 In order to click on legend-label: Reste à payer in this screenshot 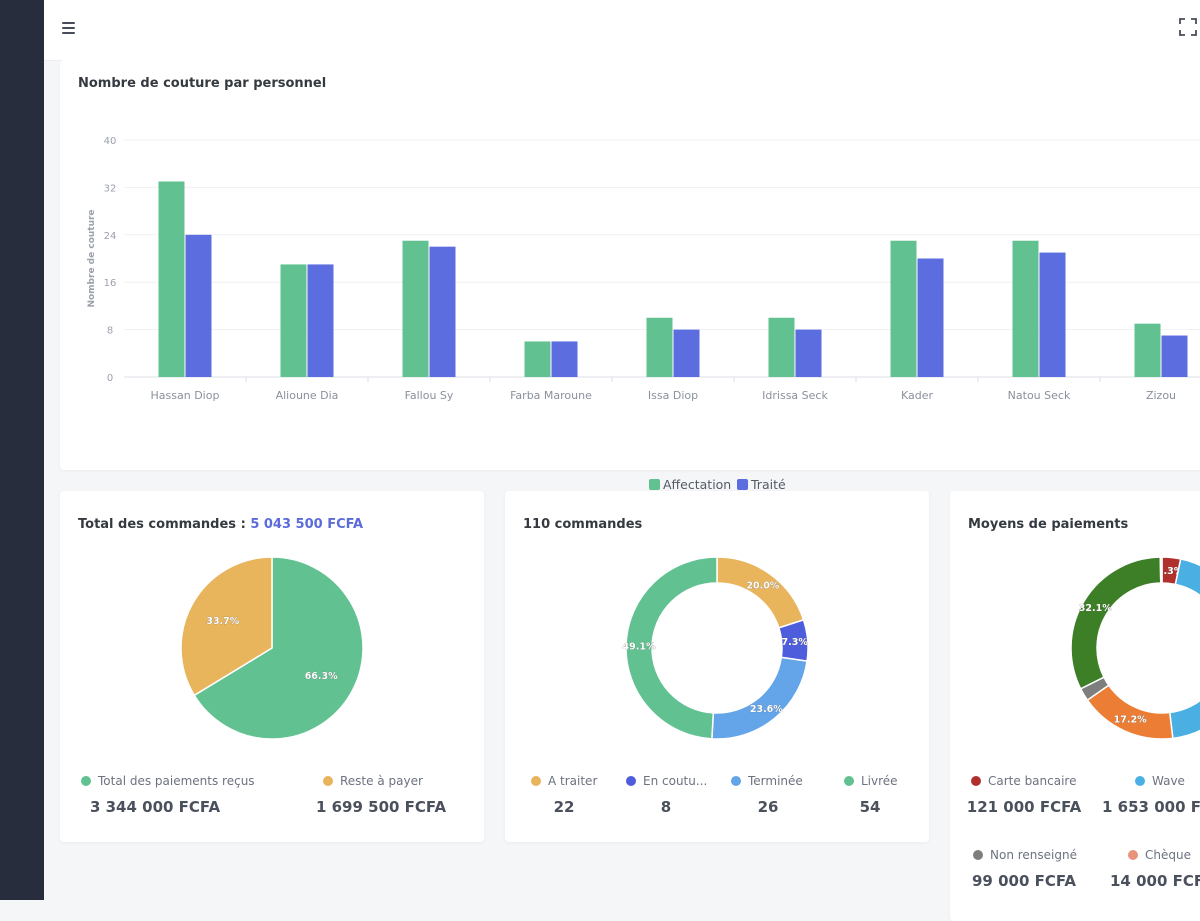, I will do `click(381, 781)`.